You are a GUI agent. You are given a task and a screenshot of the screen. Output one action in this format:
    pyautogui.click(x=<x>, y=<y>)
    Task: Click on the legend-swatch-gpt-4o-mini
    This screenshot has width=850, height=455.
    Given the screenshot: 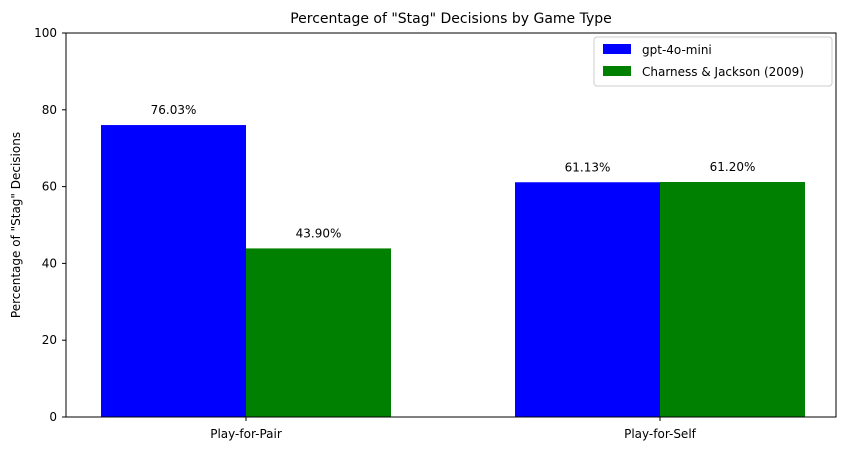 What is the action you would take?
    pyautogui.click(x=617, y=49)
    